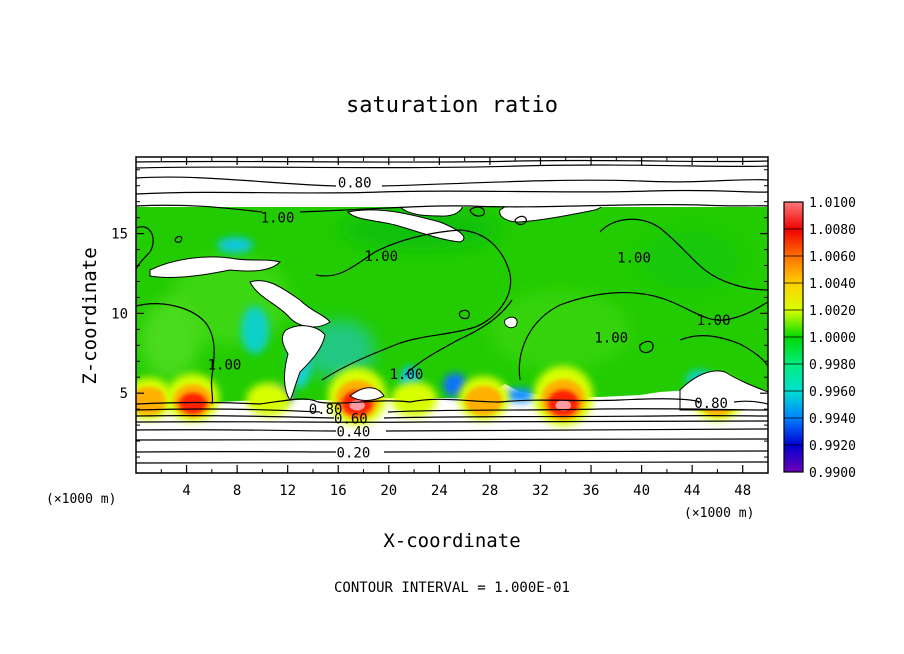  What do you see at coordinates (832, 392) in the screenshot?
I see `colorbar-label-0.9960: 0.9960` at bounding box center [832, 392].